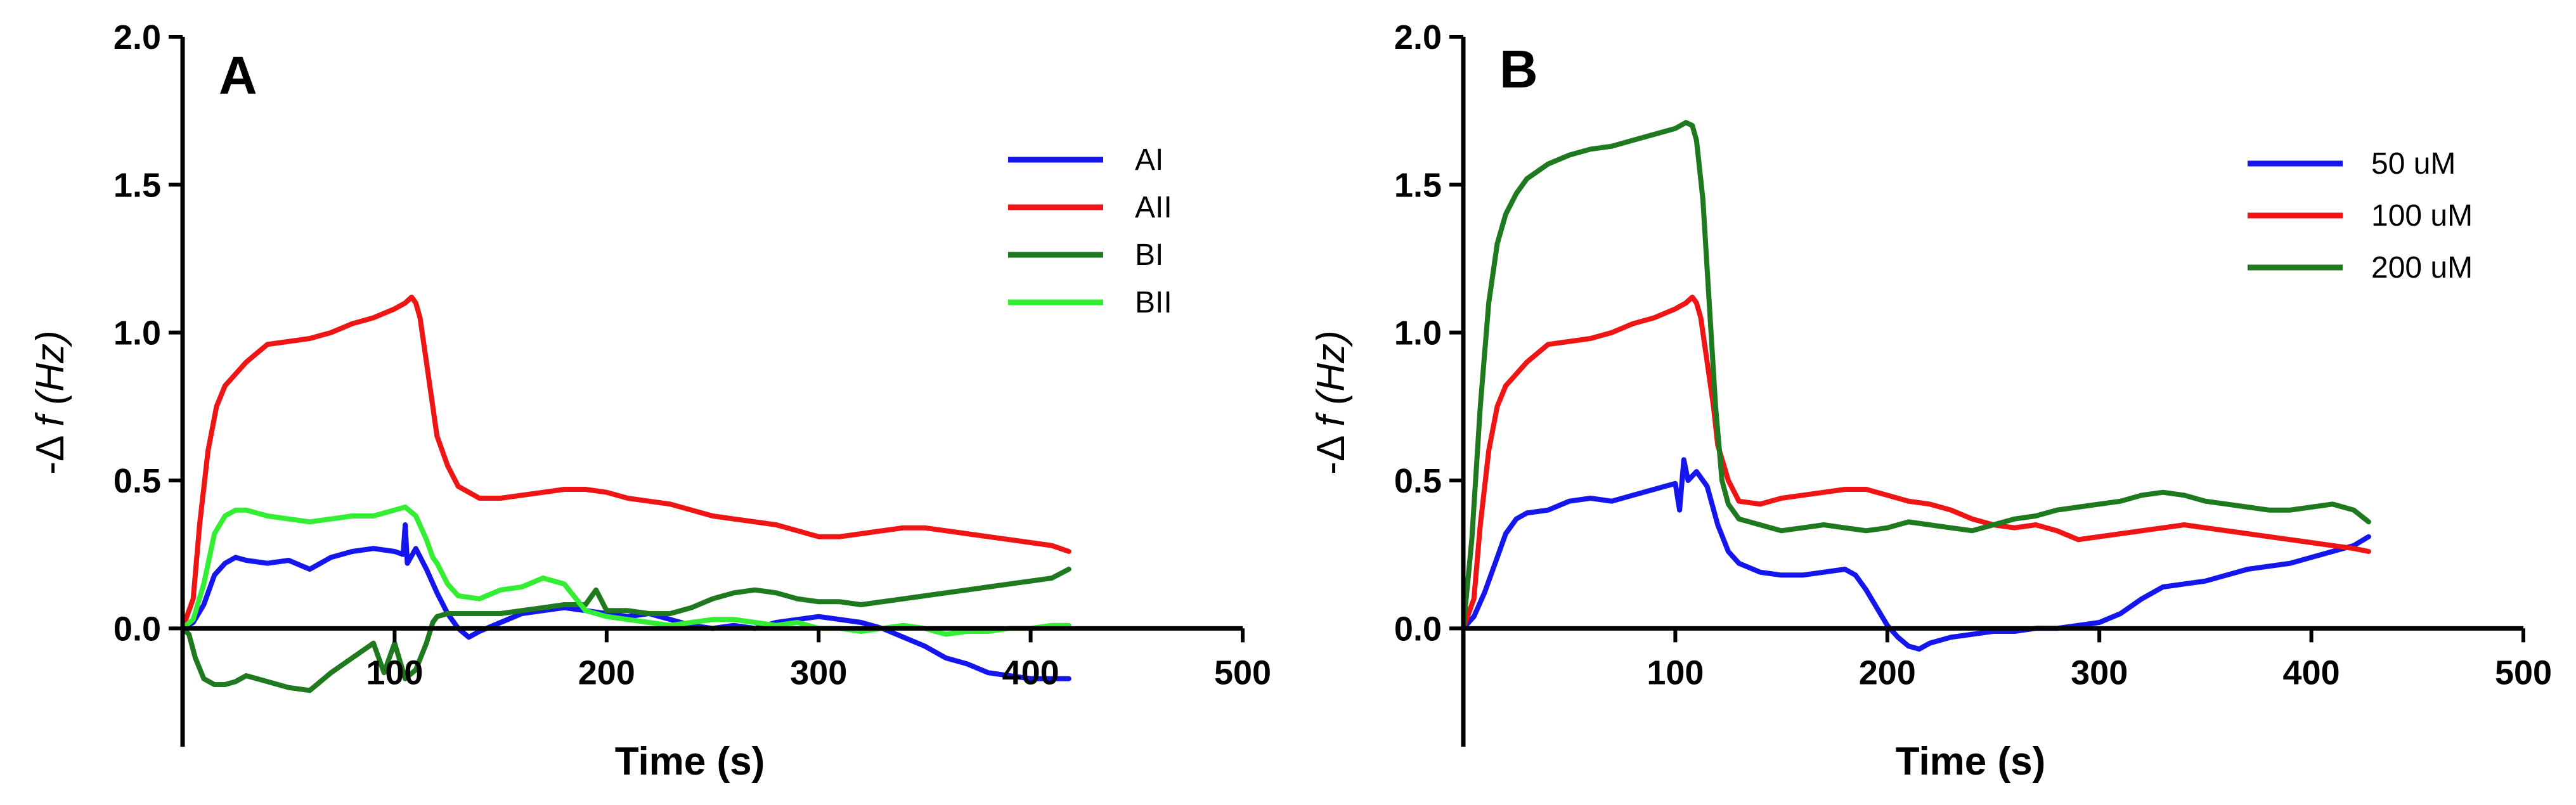 The height and width of the screenshot is (805, 2576). I want to click on legend-label: BI, so click(1149, 255).